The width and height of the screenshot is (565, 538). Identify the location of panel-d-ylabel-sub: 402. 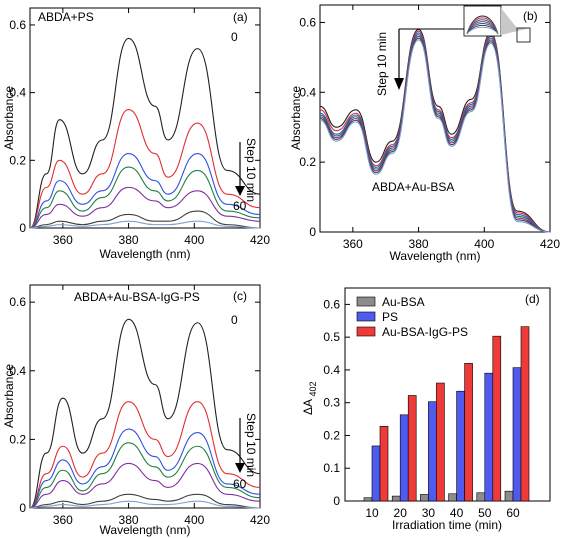
(313, 388).